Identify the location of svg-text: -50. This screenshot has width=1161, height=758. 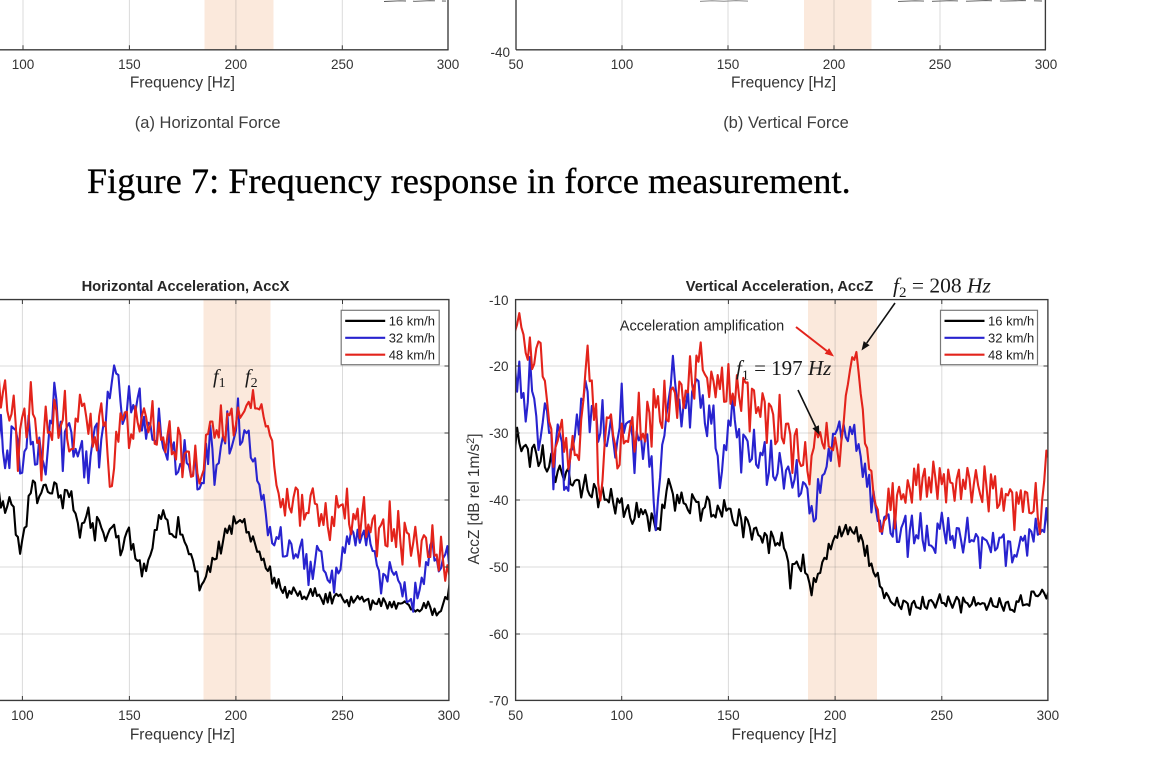
(499, 567).